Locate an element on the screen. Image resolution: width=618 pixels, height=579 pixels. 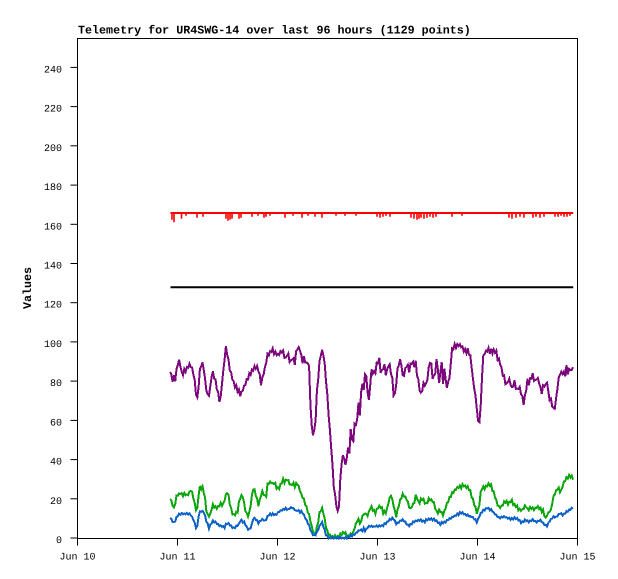
svg-text: Jun 10 is located at coordinates (77, 558).